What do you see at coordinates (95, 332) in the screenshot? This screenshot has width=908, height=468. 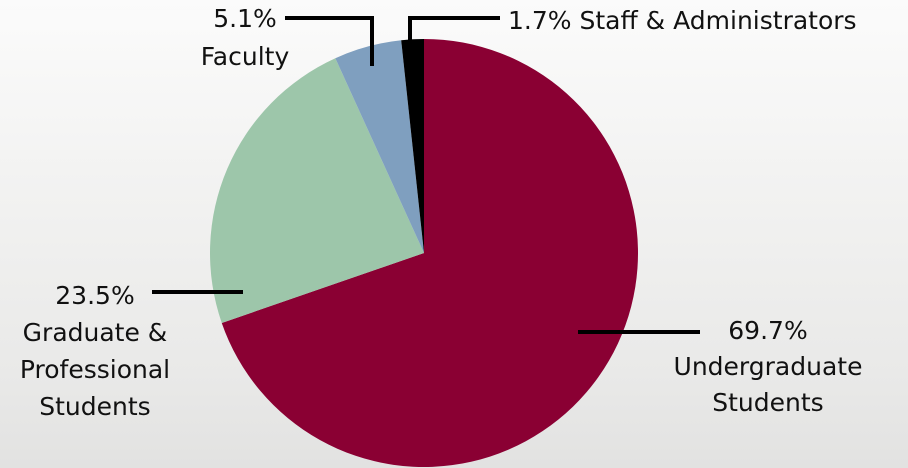 I see `category-label: Graduate &` at bounding box center [95, 332].